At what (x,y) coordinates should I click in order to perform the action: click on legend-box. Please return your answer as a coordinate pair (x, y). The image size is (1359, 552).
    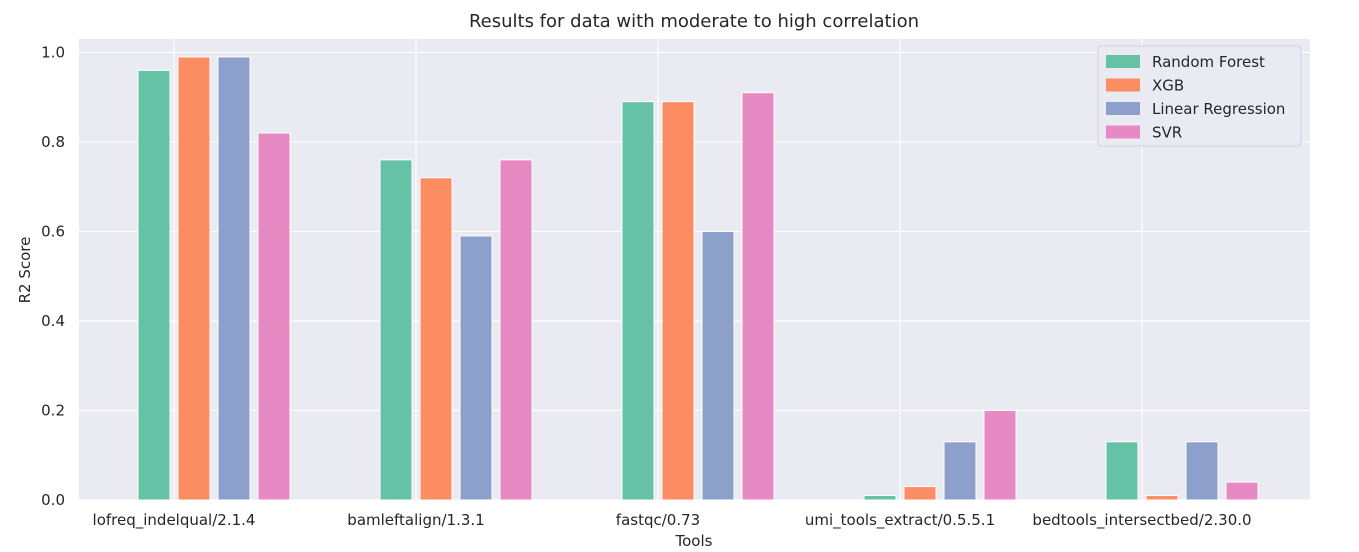
    Looking at the image, I should click on (1199, 96).